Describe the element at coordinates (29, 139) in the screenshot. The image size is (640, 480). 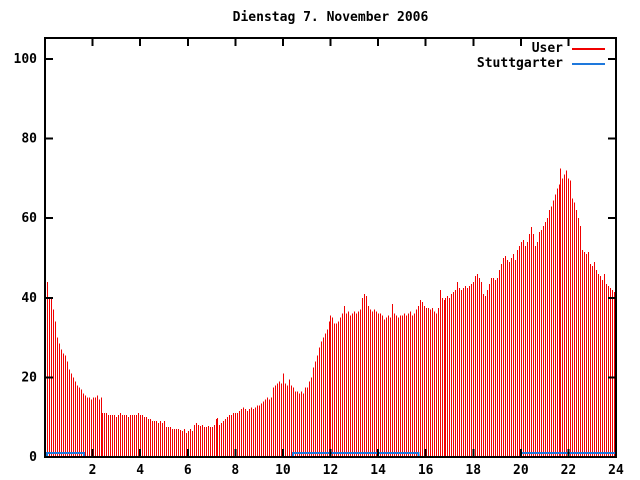
I see `y-tick-label: 80` at that location.